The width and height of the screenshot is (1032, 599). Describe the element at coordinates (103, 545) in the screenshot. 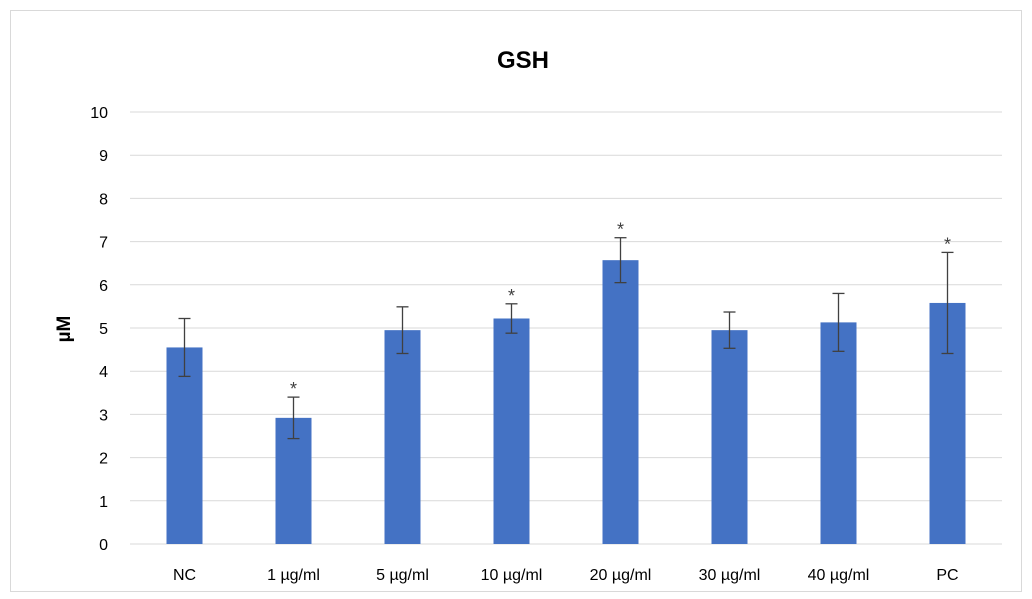

I see `y-tick-label: 0` at that location.